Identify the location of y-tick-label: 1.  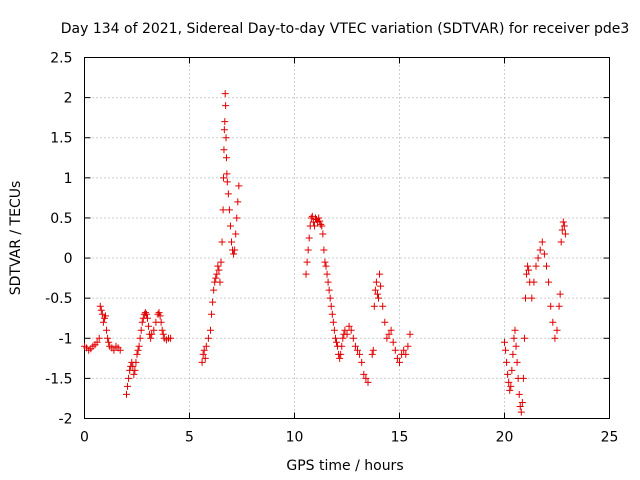
(68, 179).